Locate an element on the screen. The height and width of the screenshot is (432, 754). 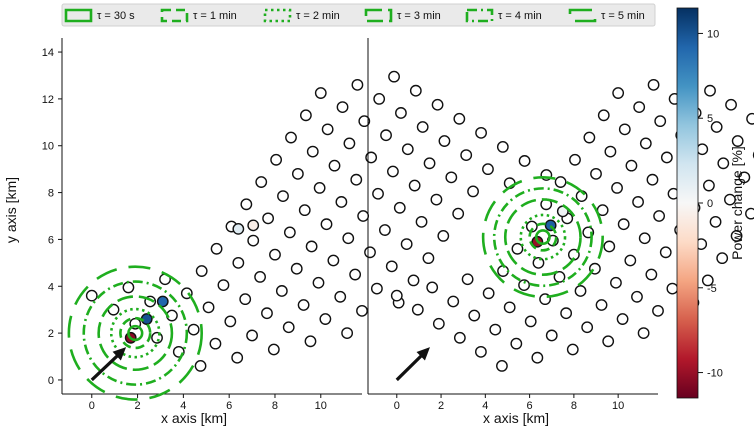
legend-entry-3: τ = 3 min is located at coordinates (402, 15).